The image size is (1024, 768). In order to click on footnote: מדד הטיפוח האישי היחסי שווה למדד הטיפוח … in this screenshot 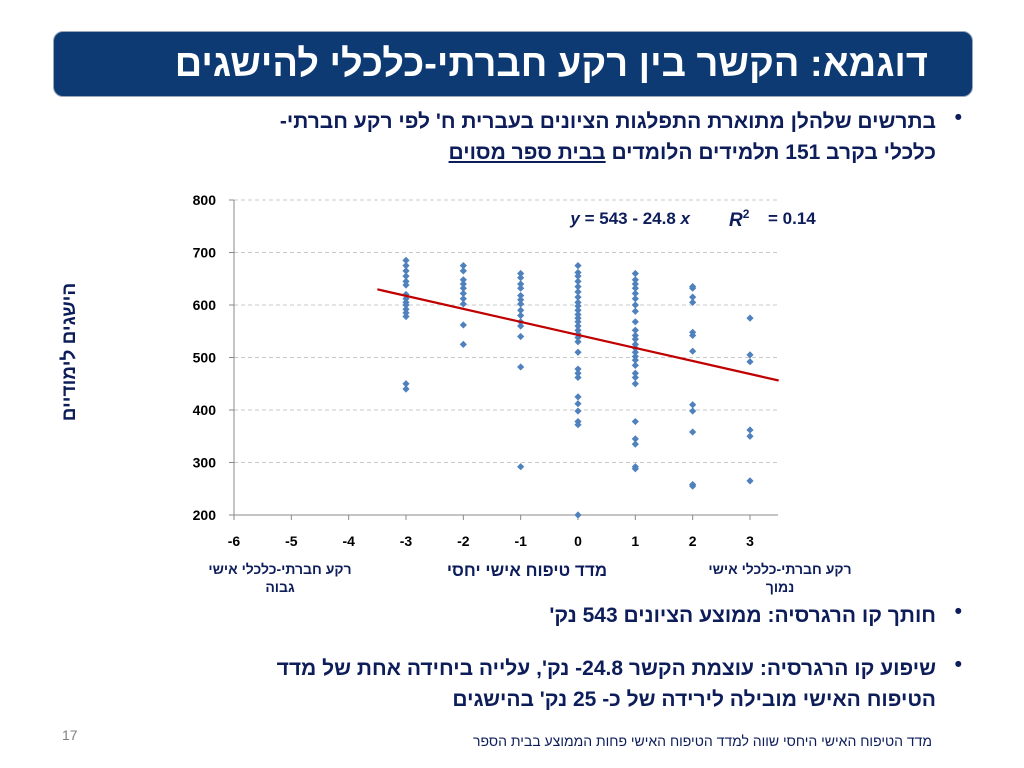, I will do `click(702, 741)`.